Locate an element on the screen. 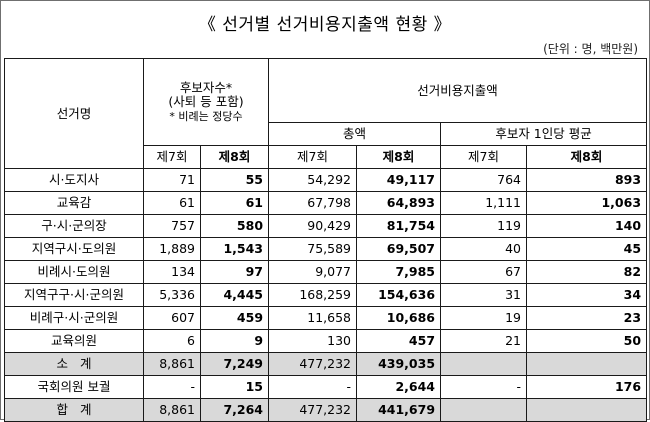 The width and height of the screenshot is (650, 422). cell-avg8: 34 is located at coordinates (587, 295).